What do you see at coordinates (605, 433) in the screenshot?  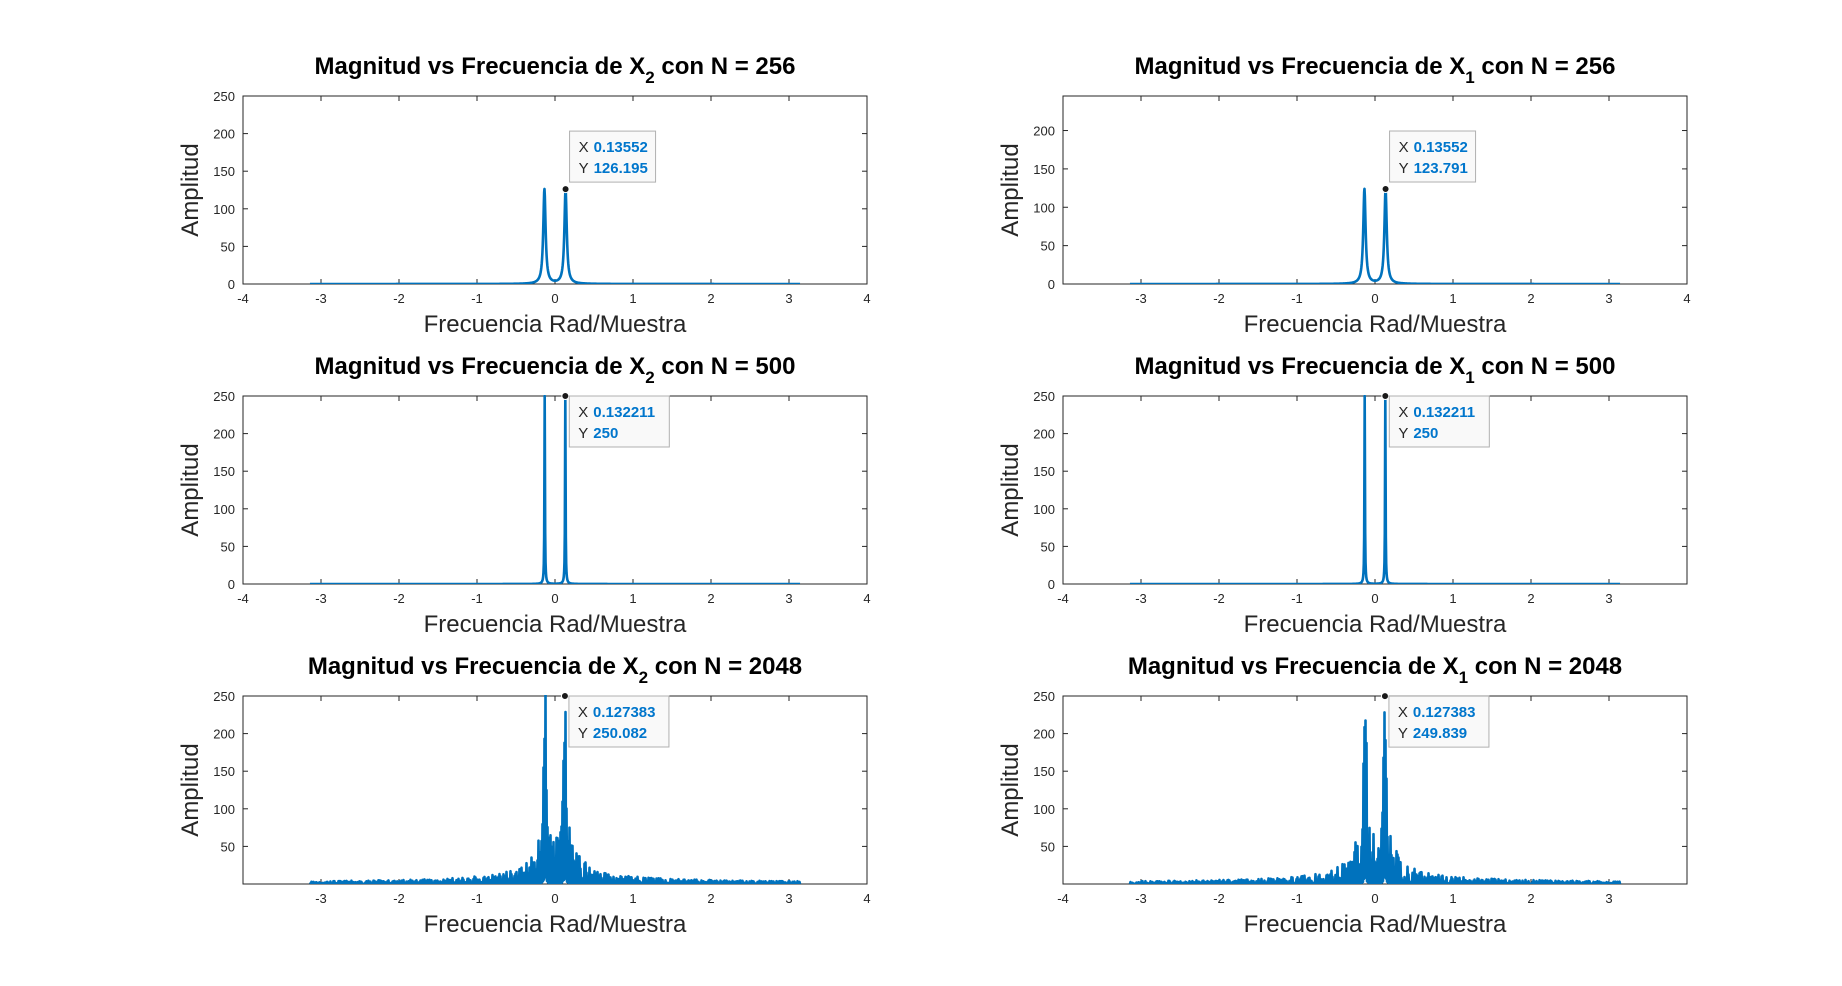 I see `datatip-y-value: 250` at bounding box center [605, 433].